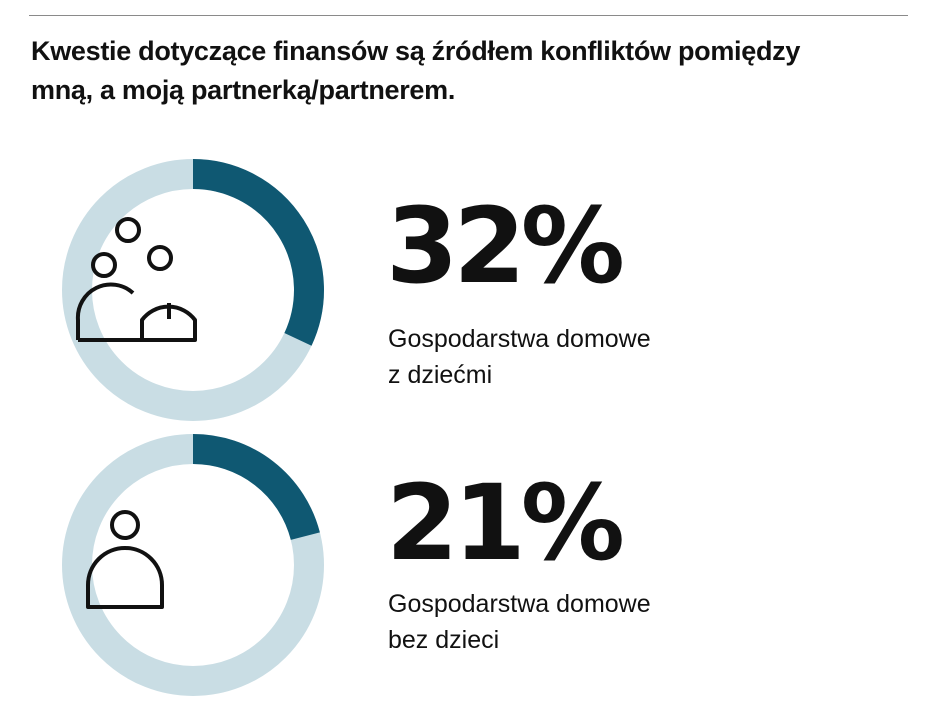 The image size is (932, 722). I want to click on stat-label-line-2: bez dzieci, so click(444, 640).